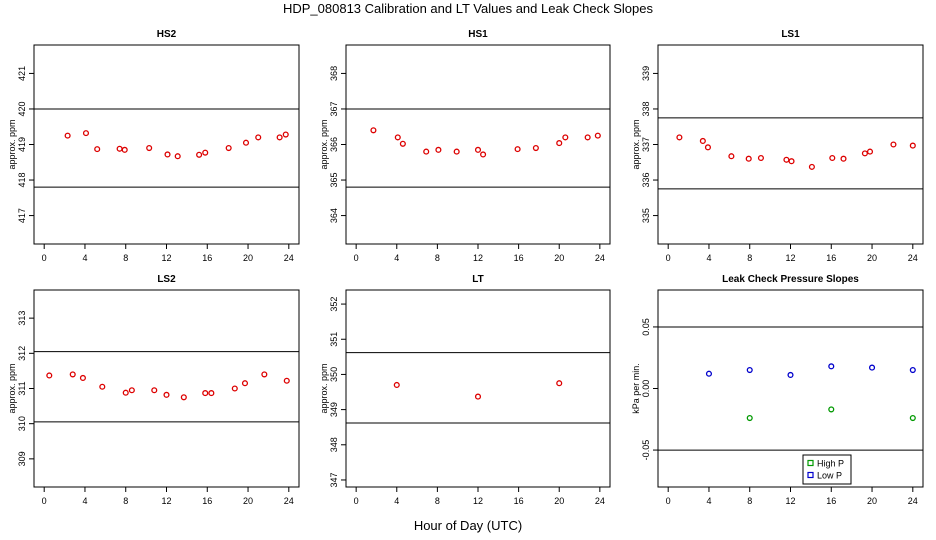 The height and width of the screenshot is (540, 936). What do you see at coordinates (827, 469) in the screenshot?
I see `legend-box` at bounding box center [827, 469].